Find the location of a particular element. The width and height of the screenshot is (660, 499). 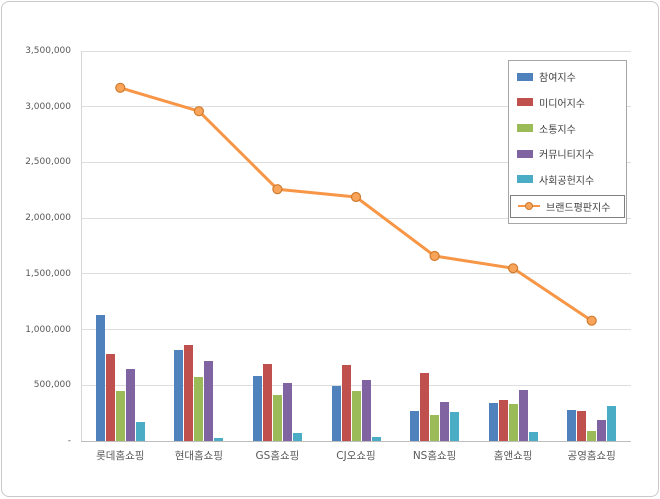

legend-label: 사회공헌지수 is located at coordinates (567, 181).